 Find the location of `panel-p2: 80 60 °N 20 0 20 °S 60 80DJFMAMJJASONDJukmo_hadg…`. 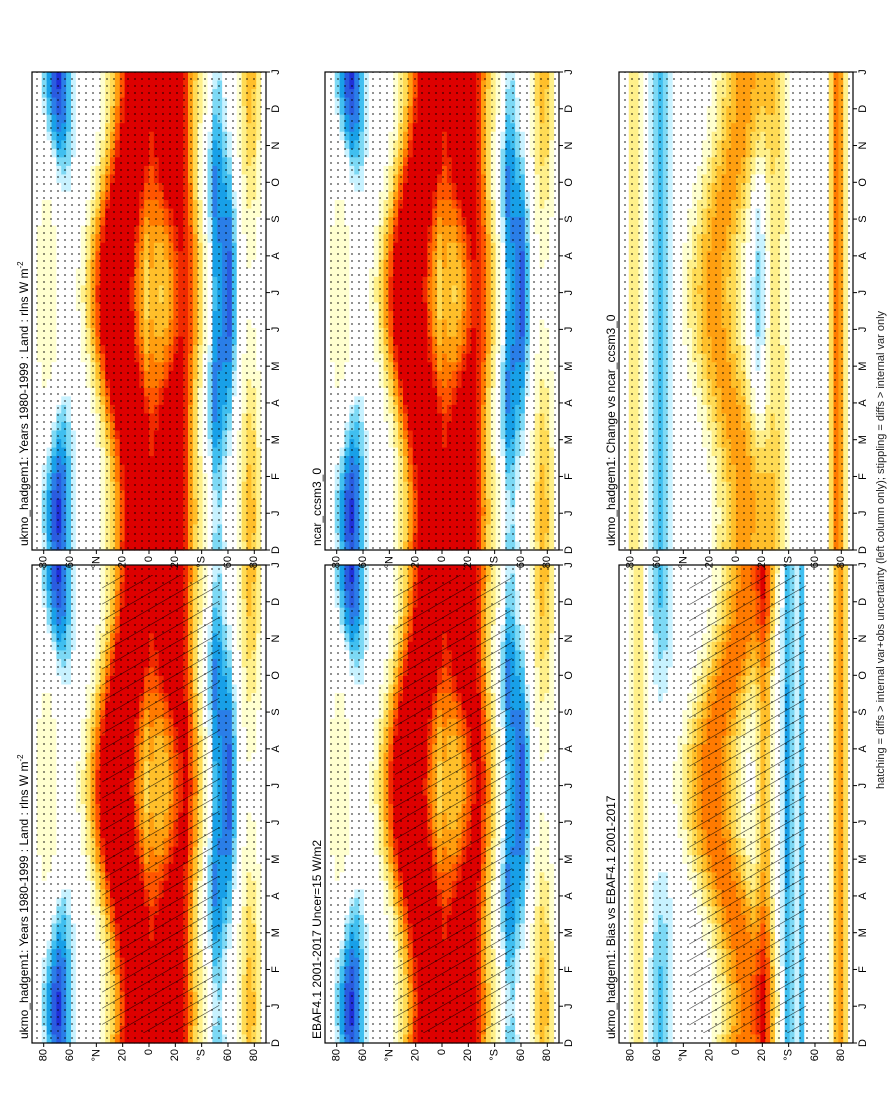

panel-p2: 80 60 °N 20 0 20 °S 60 80DJFMAMJJASONDJukmo_hadg… is located at coordinates (149, 318).